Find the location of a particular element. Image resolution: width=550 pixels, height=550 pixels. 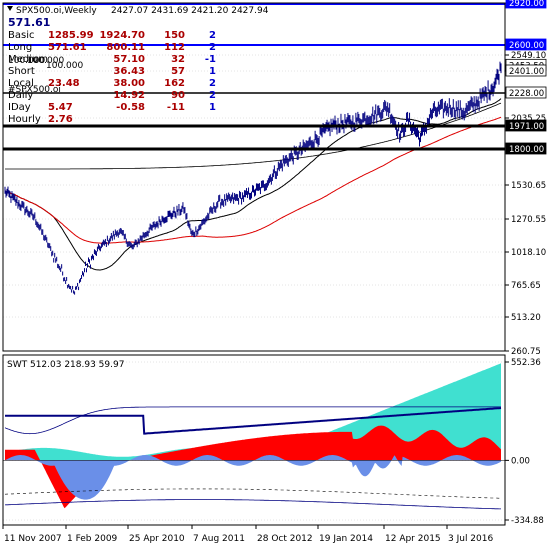

stat-value-b: 38.00 is located at coordinates (129, 83).